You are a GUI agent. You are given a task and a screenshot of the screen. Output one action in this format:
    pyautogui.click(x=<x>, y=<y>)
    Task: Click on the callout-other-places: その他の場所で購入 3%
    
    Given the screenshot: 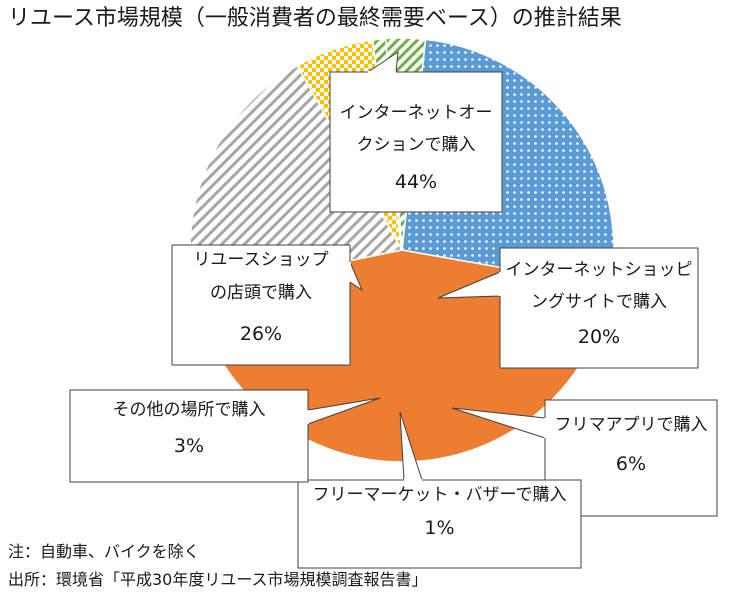 What is the action you would take?
    pyautogui.click(x=225, y=436)
    